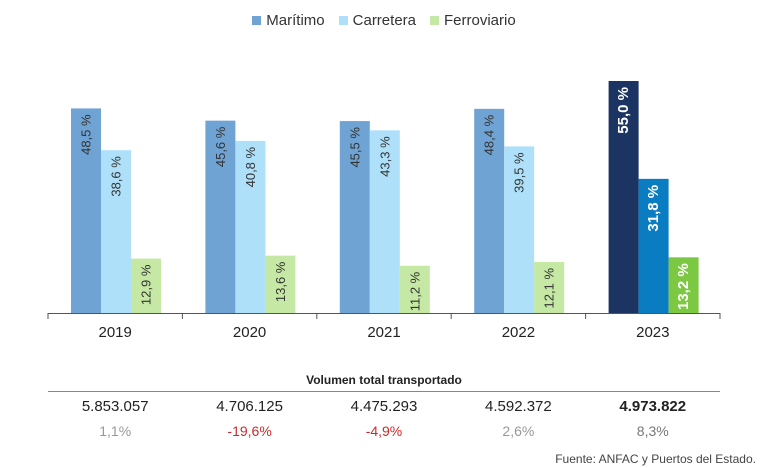 The image size is (768, 468). What do you see at coordinates (489, 210) in the screenshot?
I see `bar-martimo-2022` at bounding box center [489, 210].